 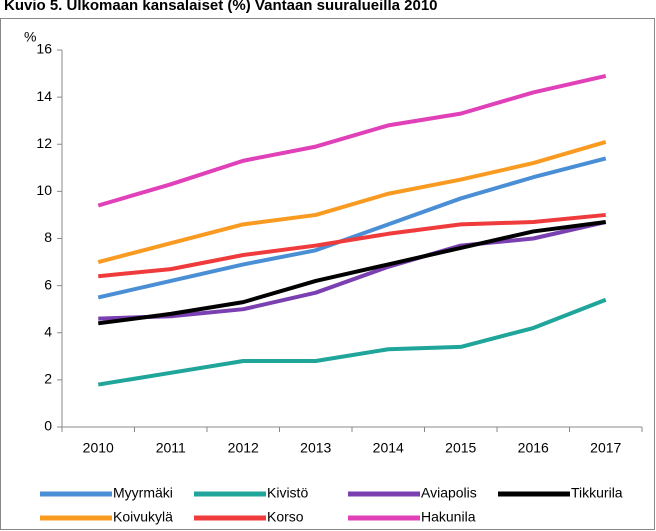 What do you see at coordinates (287, 493) in the screenshot?
I see `legend-label: Kivistö` at bounding box center [287, 493].